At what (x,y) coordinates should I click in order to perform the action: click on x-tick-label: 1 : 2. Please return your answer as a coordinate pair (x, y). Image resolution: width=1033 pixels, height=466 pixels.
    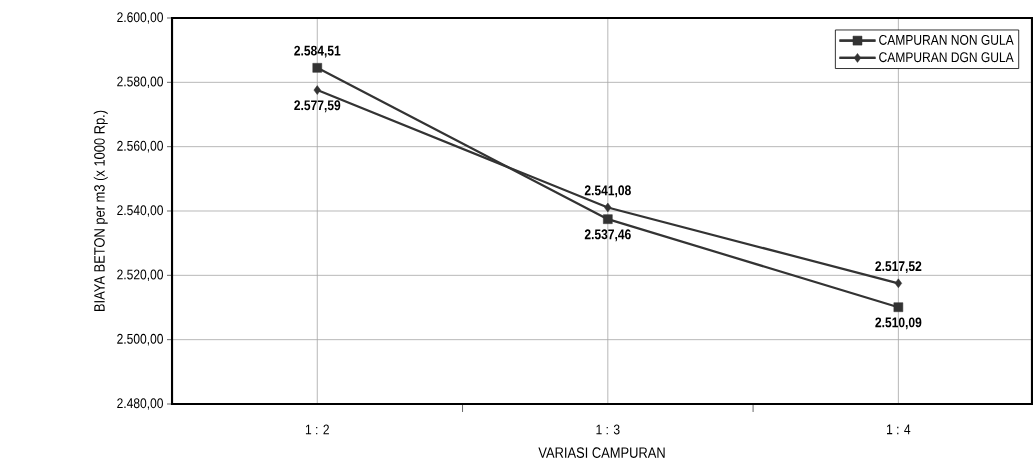
    Looking at the image, I should click on (317, 429).